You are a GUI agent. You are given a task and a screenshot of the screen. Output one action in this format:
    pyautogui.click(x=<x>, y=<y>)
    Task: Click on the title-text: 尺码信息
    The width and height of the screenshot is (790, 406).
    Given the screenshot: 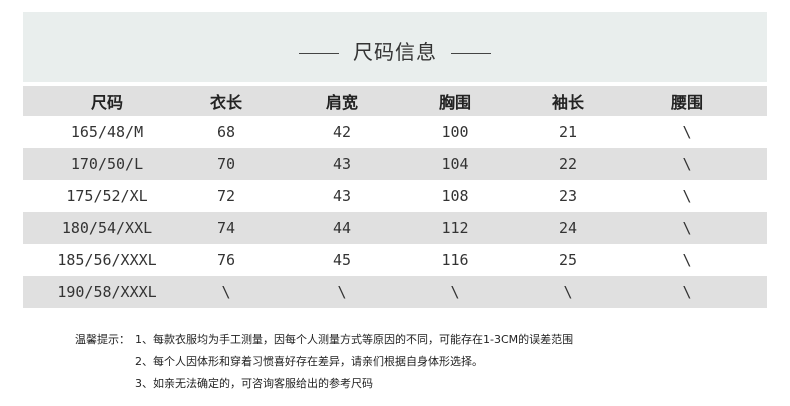 What is the action you would take?
    pyautogui.click(x=395, y=52)
    